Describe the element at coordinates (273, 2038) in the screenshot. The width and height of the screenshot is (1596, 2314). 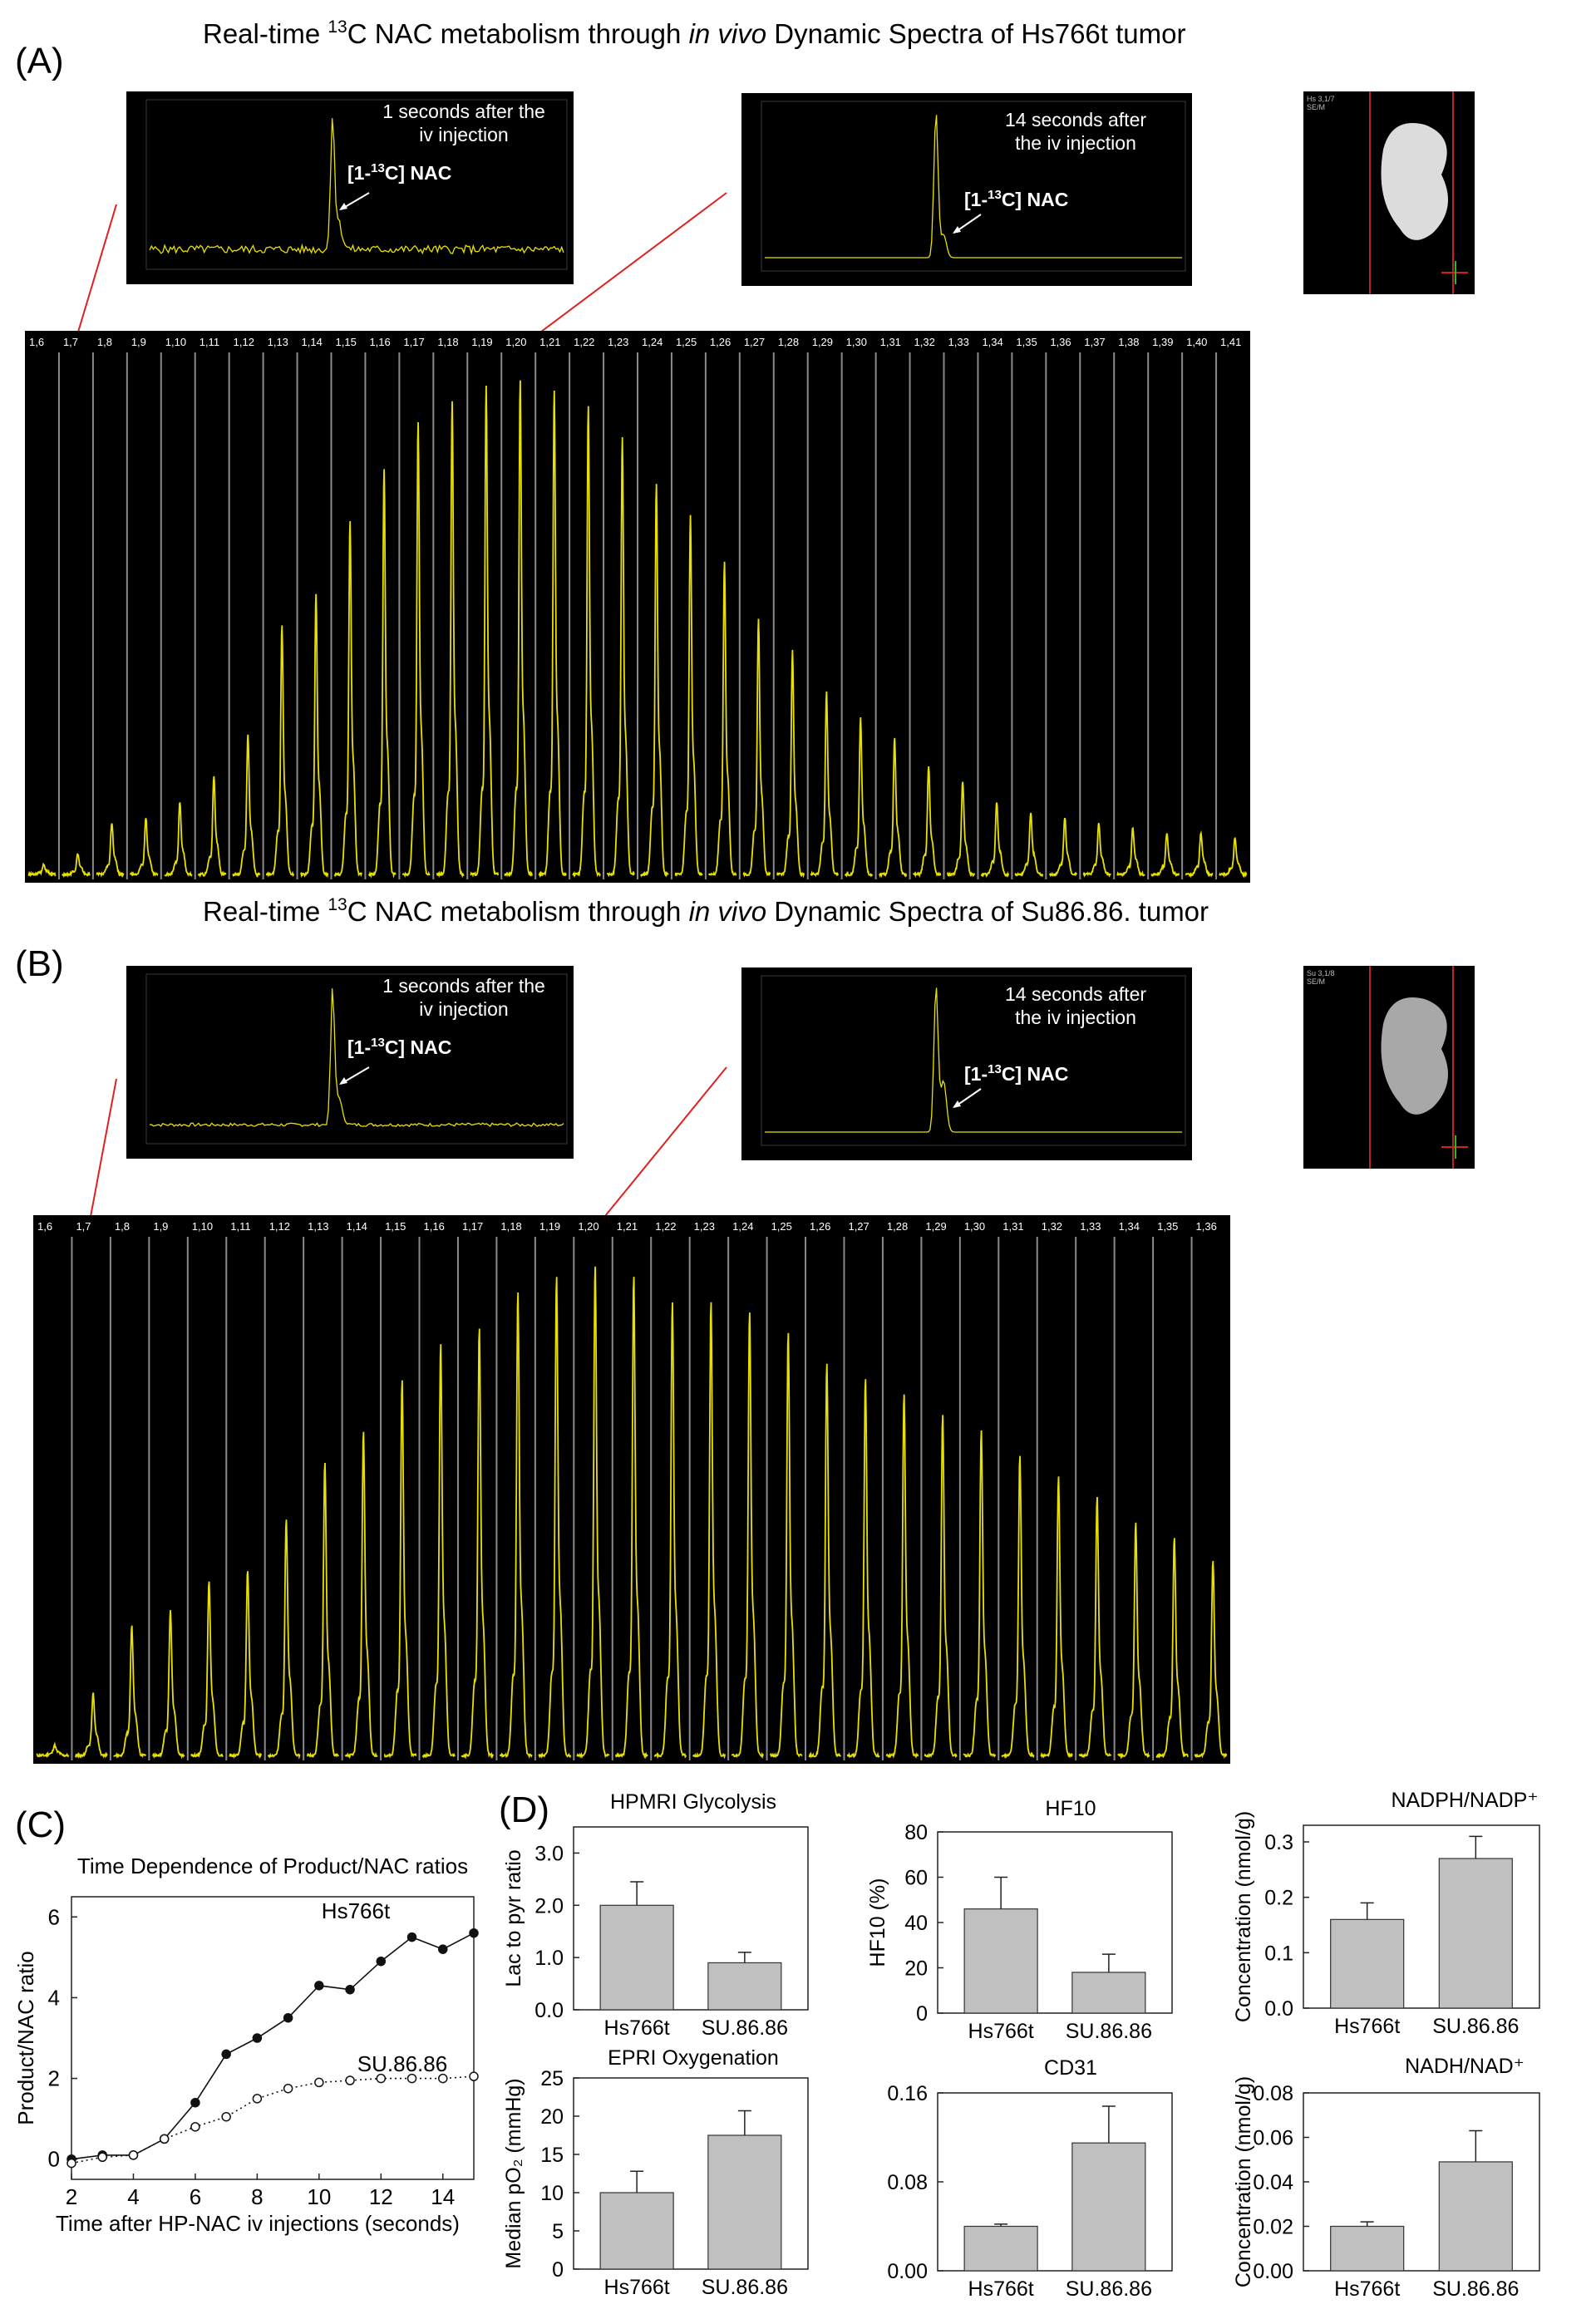
I see `chart-c-plot-frame` at that location.